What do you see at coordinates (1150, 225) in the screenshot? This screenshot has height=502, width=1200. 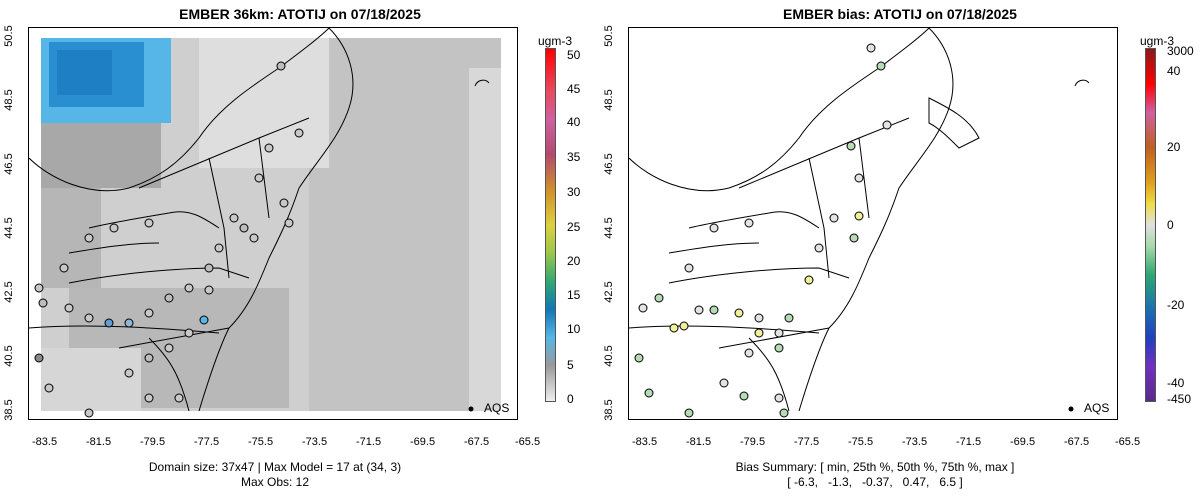 I see `right-colorbar` at bounding box center [1150, 225].